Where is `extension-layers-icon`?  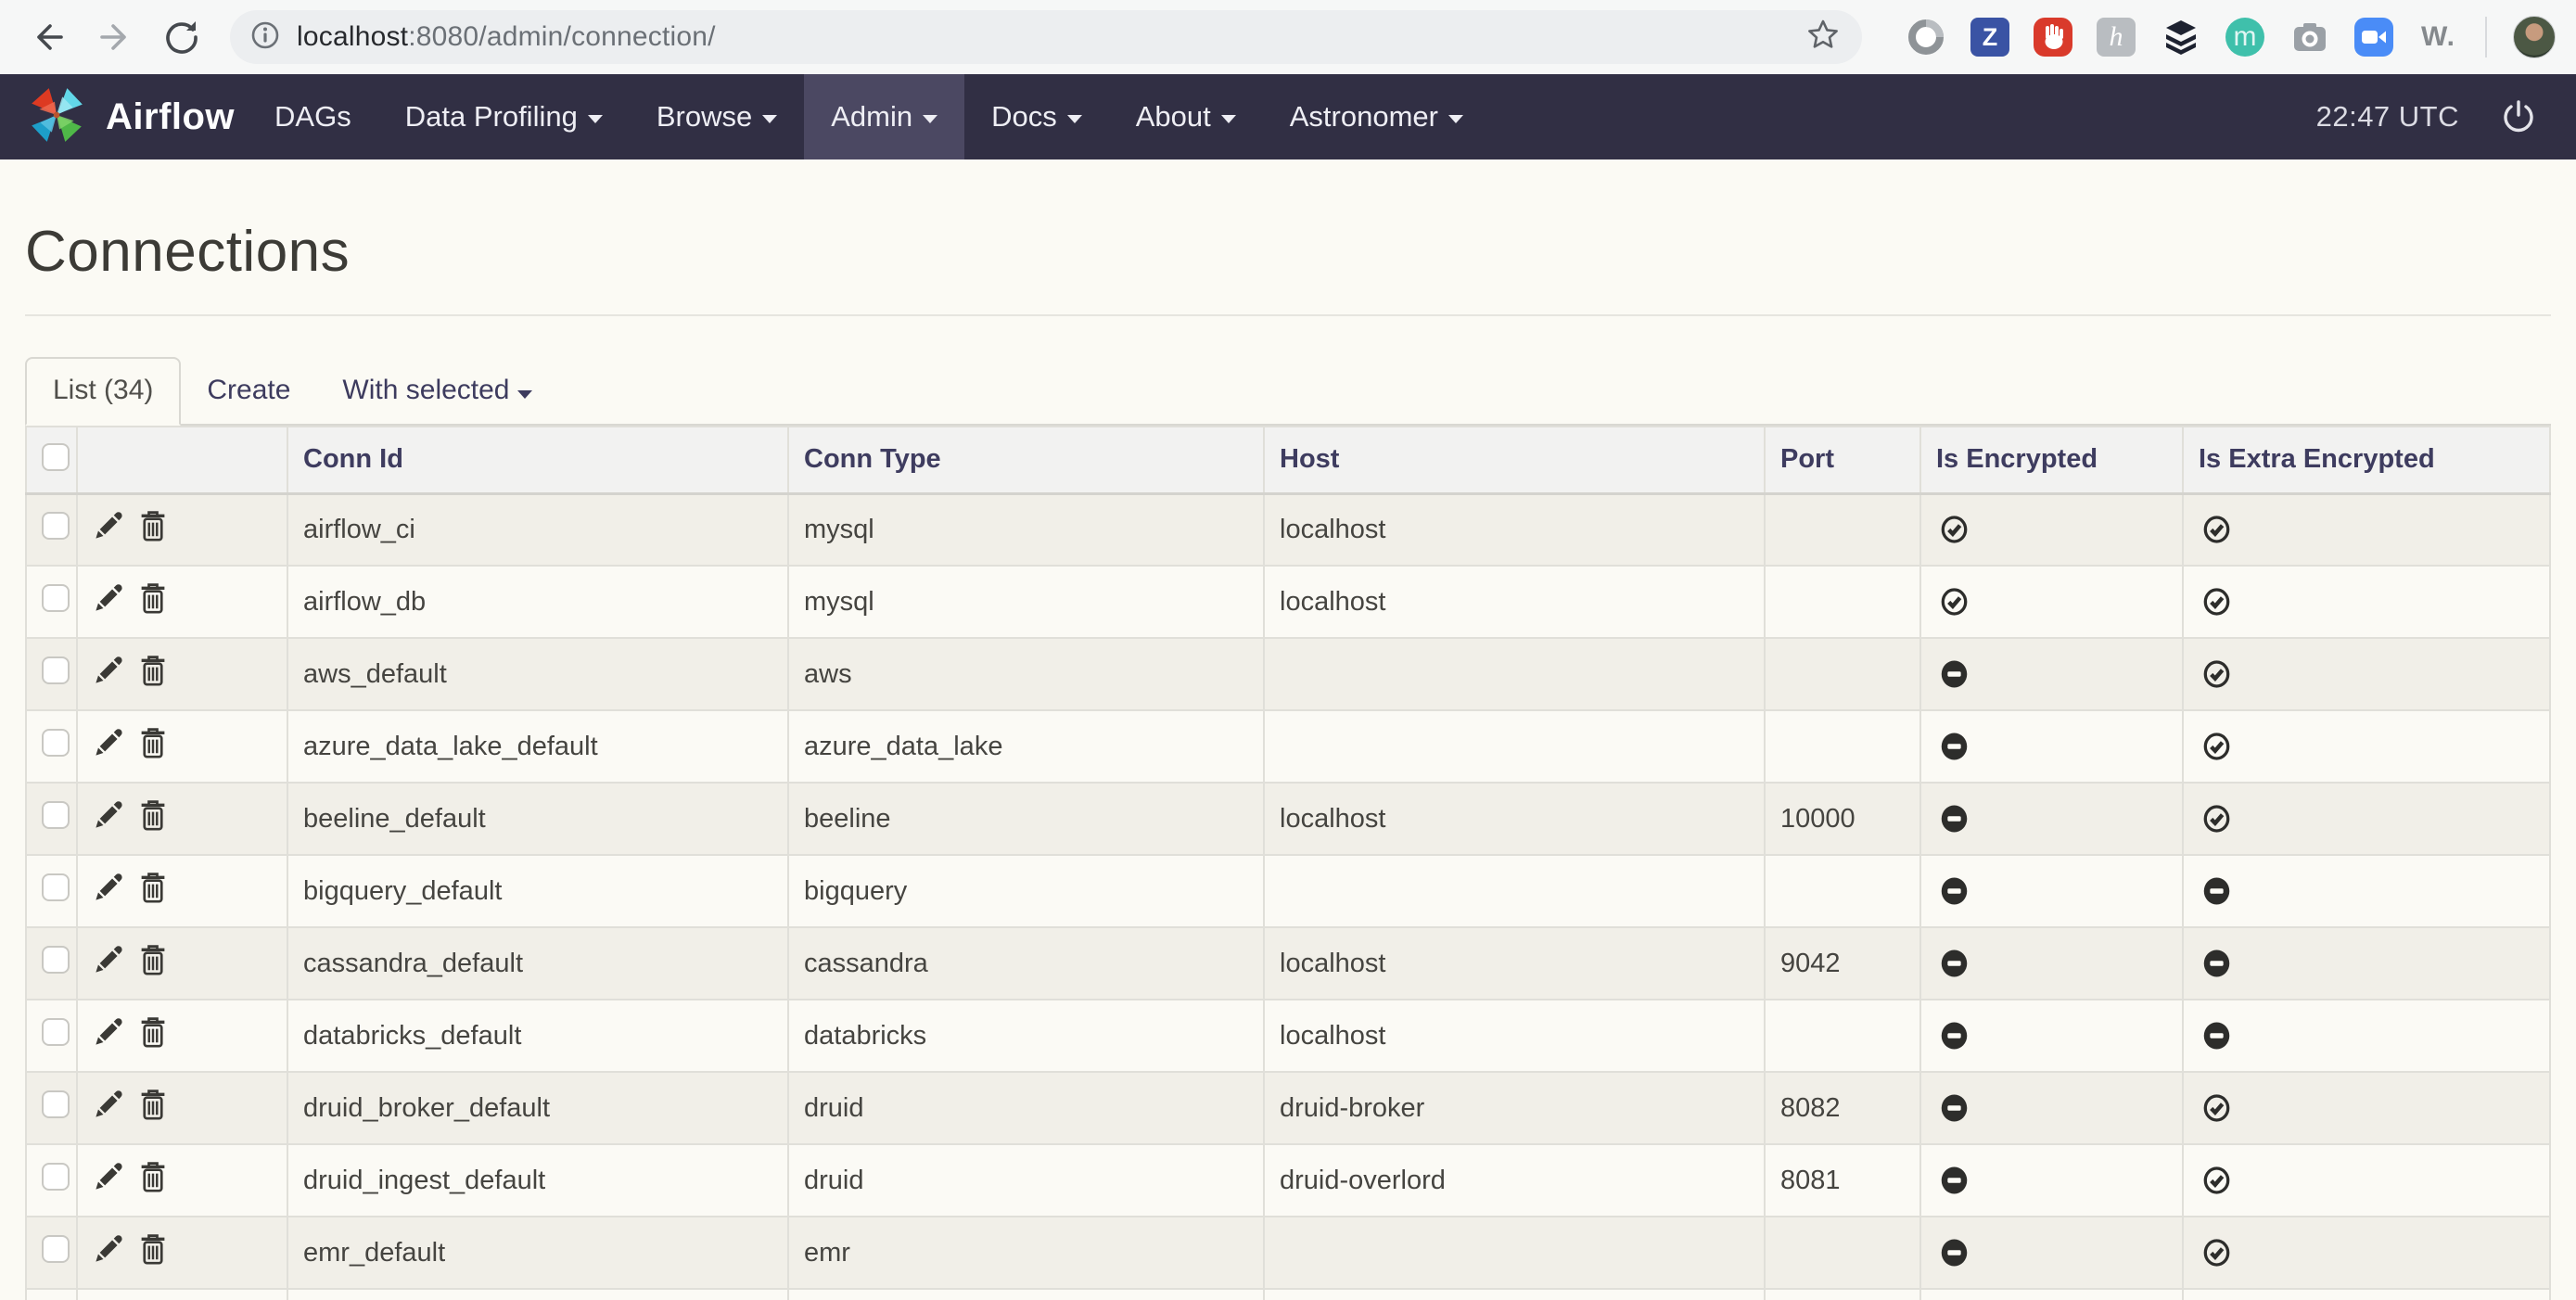 extension-layers-icon is located at coordinates (2180, 37).